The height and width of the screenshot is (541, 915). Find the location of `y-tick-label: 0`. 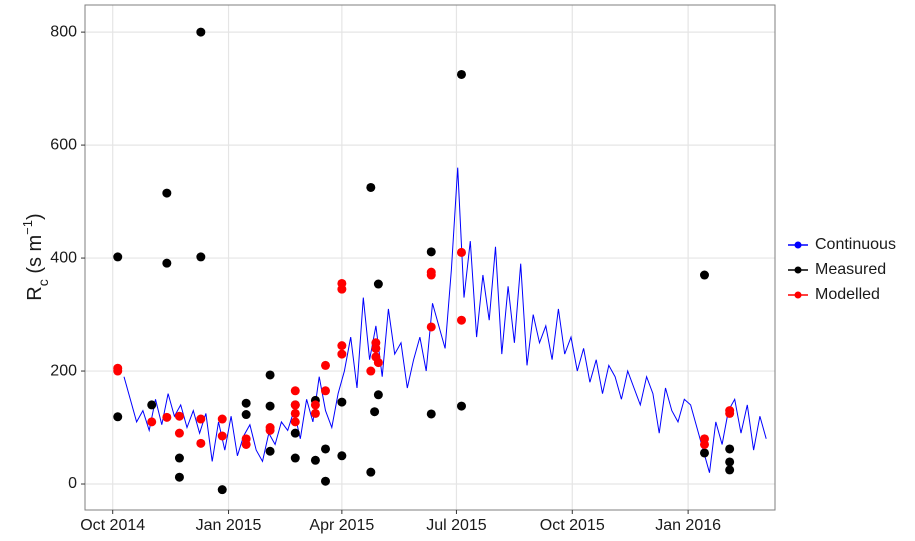

y-tick-label: 0 is located at coordinates (72, 483).